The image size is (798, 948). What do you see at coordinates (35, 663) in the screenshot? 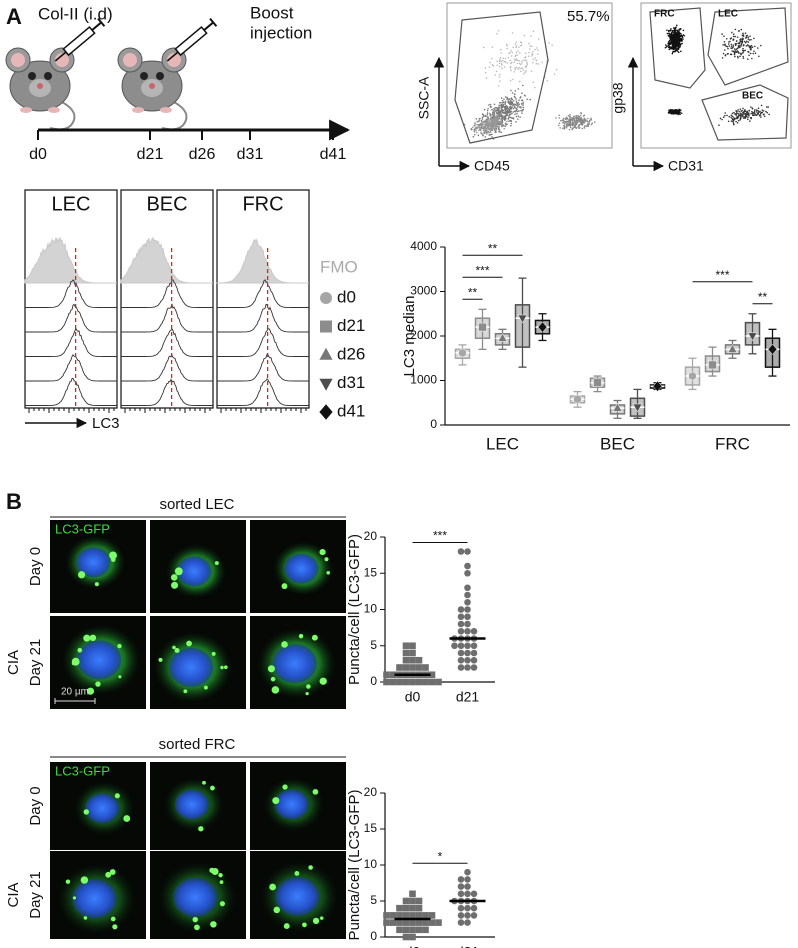
I see `row-label: Day 21` at bounding box center [35, 663].